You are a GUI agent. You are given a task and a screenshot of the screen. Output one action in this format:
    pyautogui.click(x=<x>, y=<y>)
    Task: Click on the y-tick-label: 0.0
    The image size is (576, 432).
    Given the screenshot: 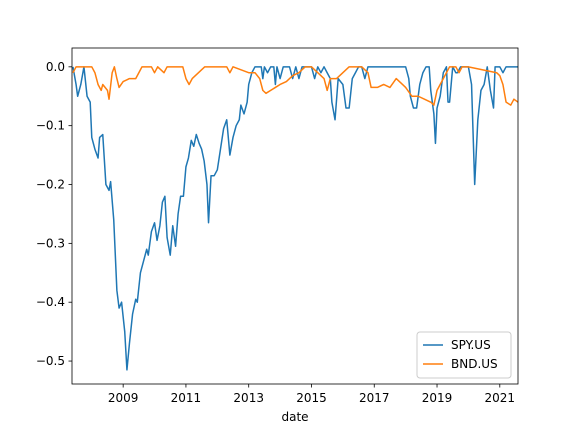 What is the action you would take?
    pyautogui.click(x=55, y=67)
    